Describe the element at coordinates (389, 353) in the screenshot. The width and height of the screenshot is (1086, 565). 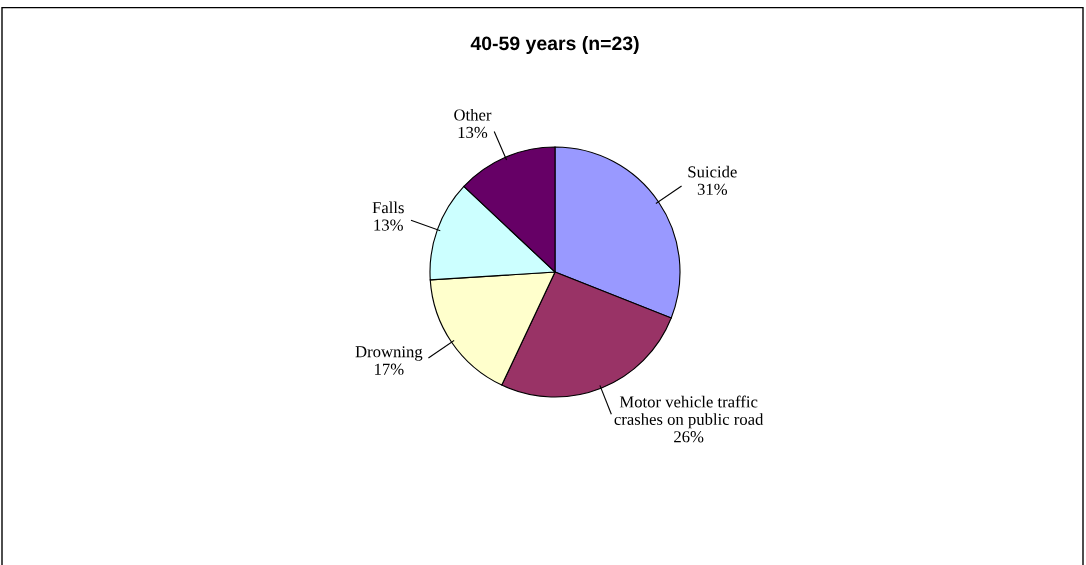
I see `slice-label: Drowning` at that location.